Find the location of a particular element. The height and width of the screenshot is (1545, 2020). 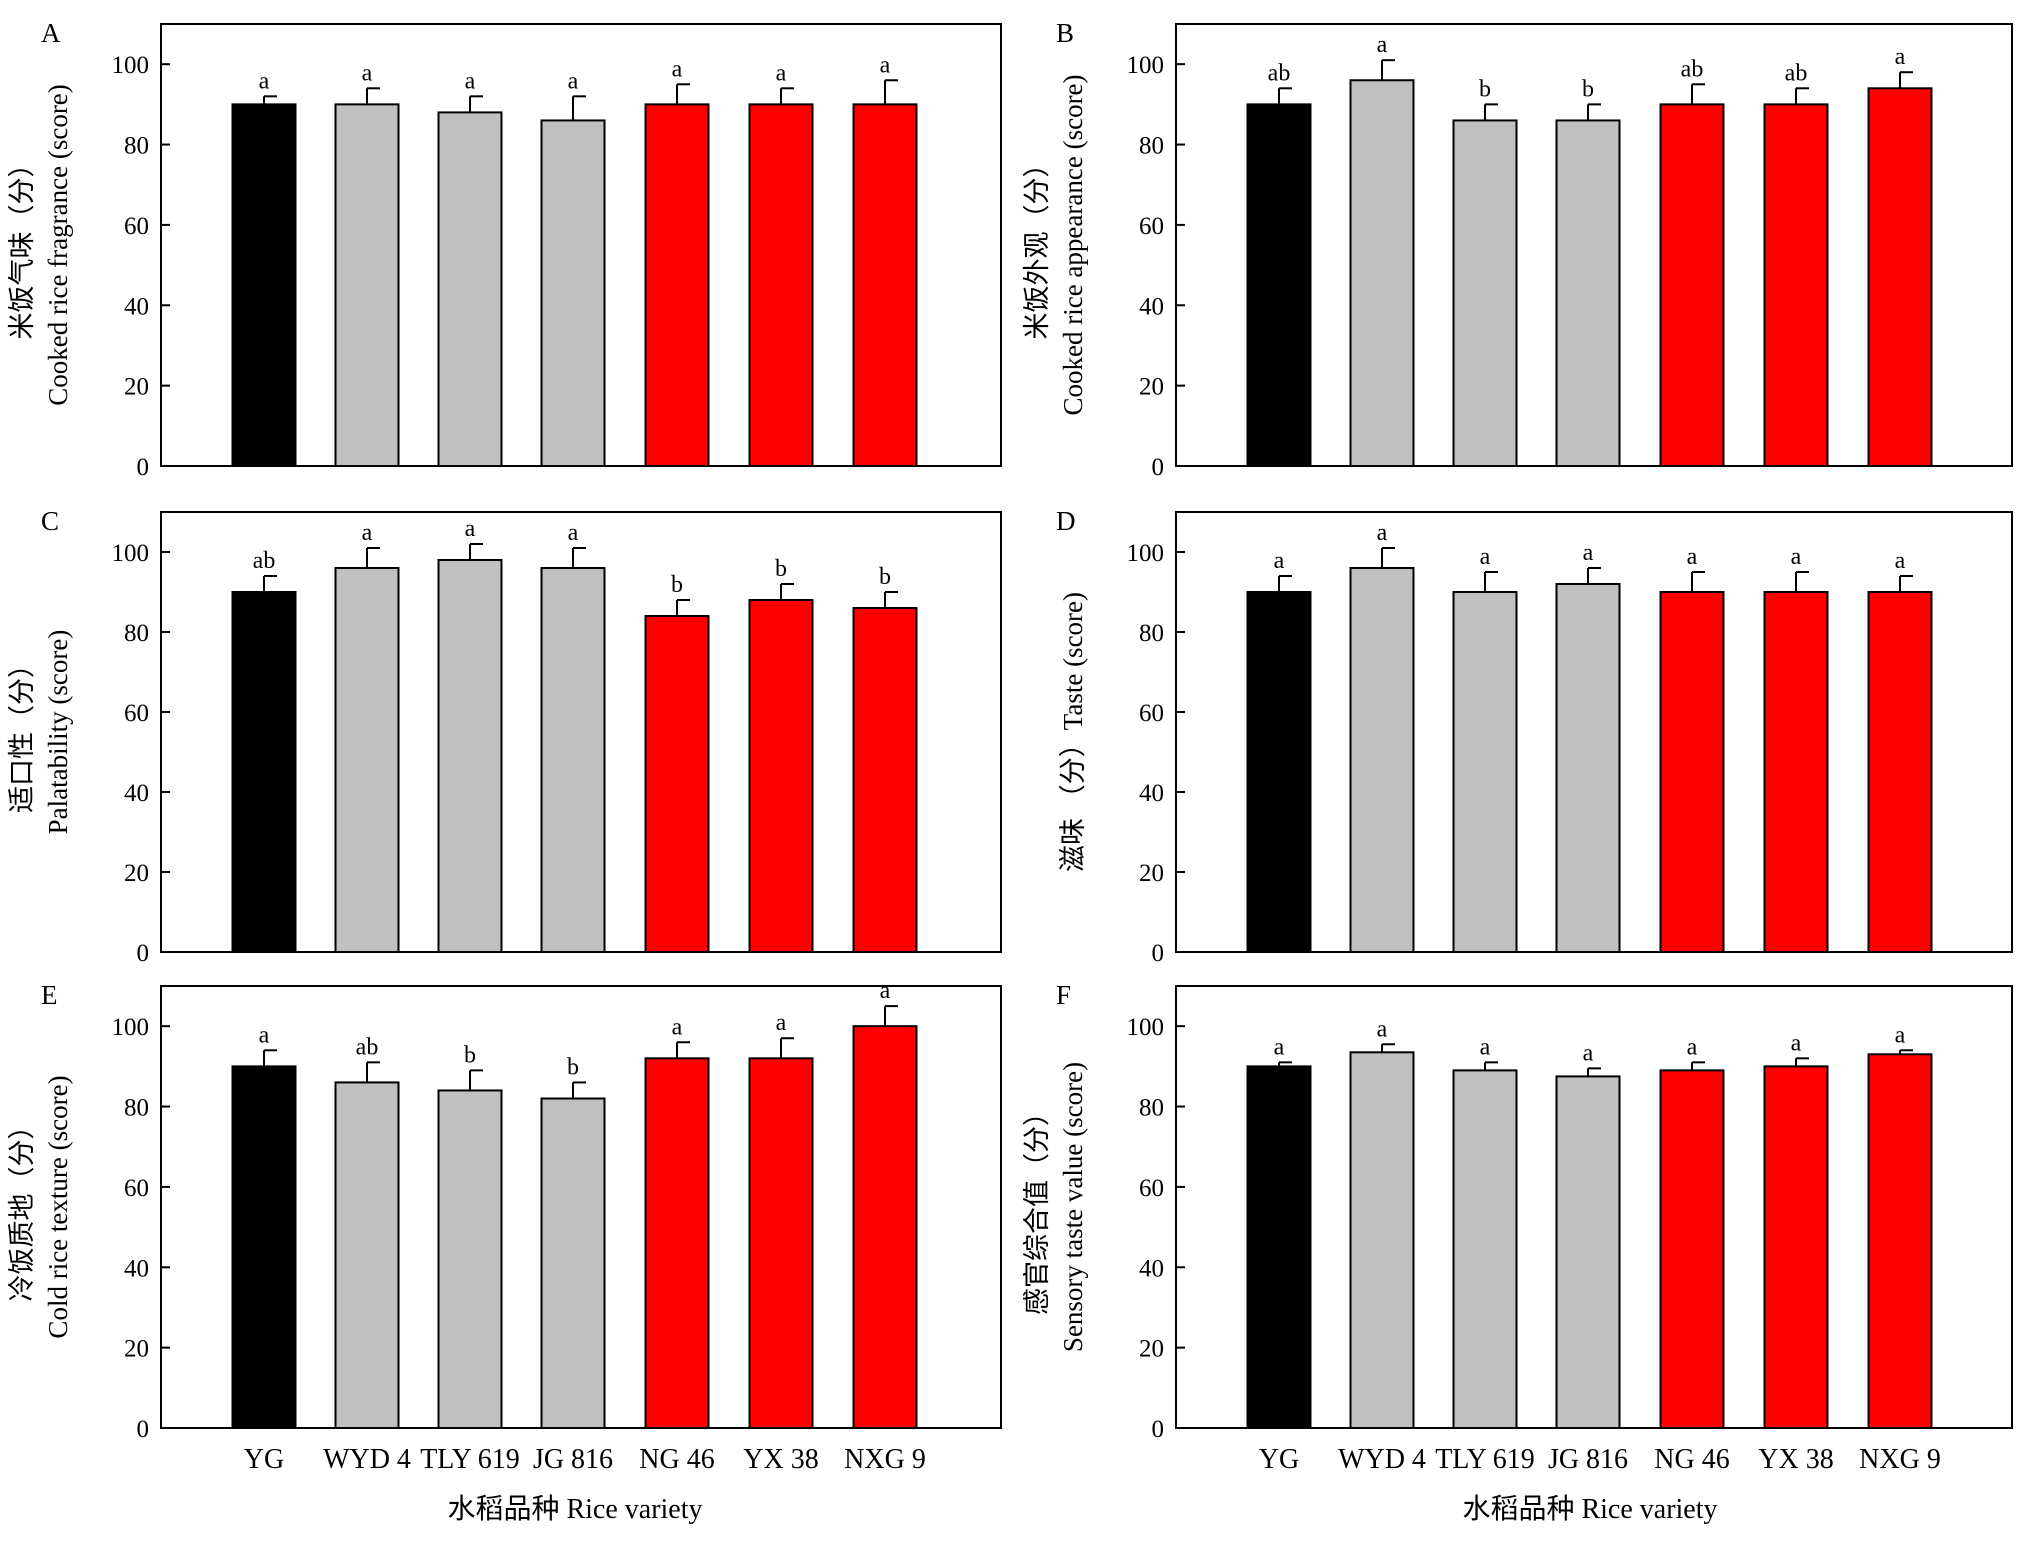

x-tick-label: TLY 619 is located at coordinates (470, 1459).